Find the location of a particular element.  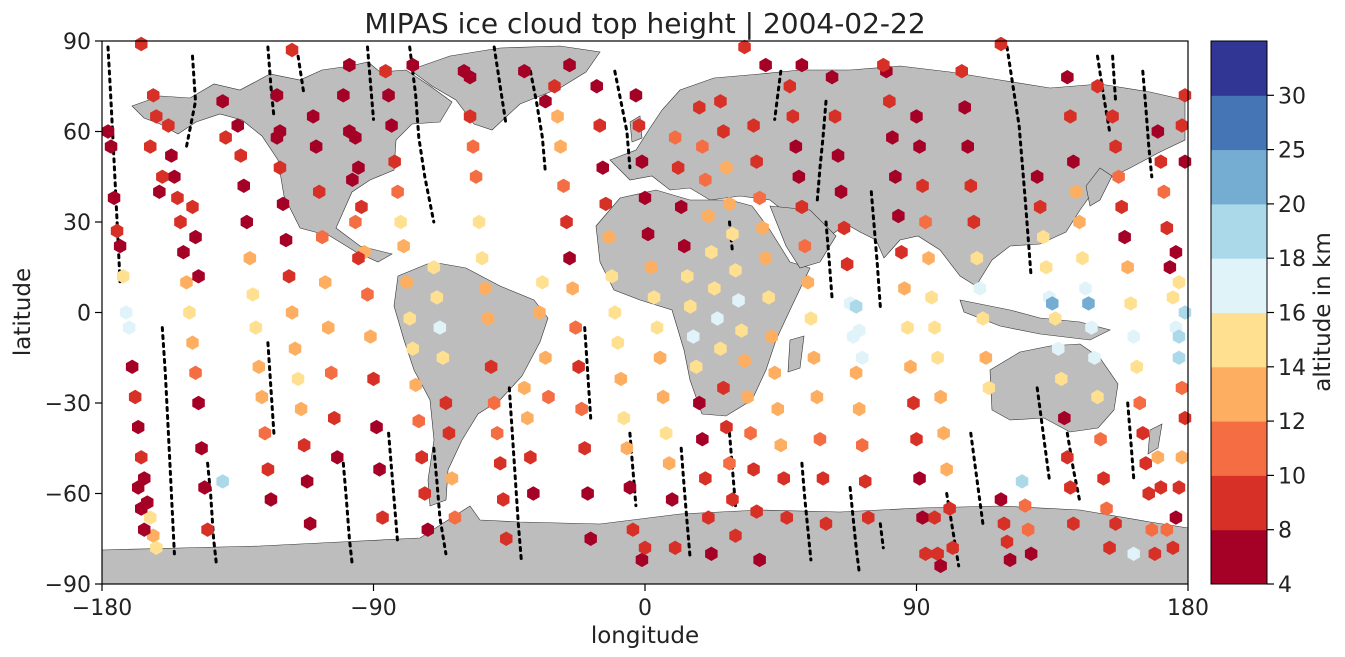

x-tick-label: −180 is located at coordinates (102, 608).